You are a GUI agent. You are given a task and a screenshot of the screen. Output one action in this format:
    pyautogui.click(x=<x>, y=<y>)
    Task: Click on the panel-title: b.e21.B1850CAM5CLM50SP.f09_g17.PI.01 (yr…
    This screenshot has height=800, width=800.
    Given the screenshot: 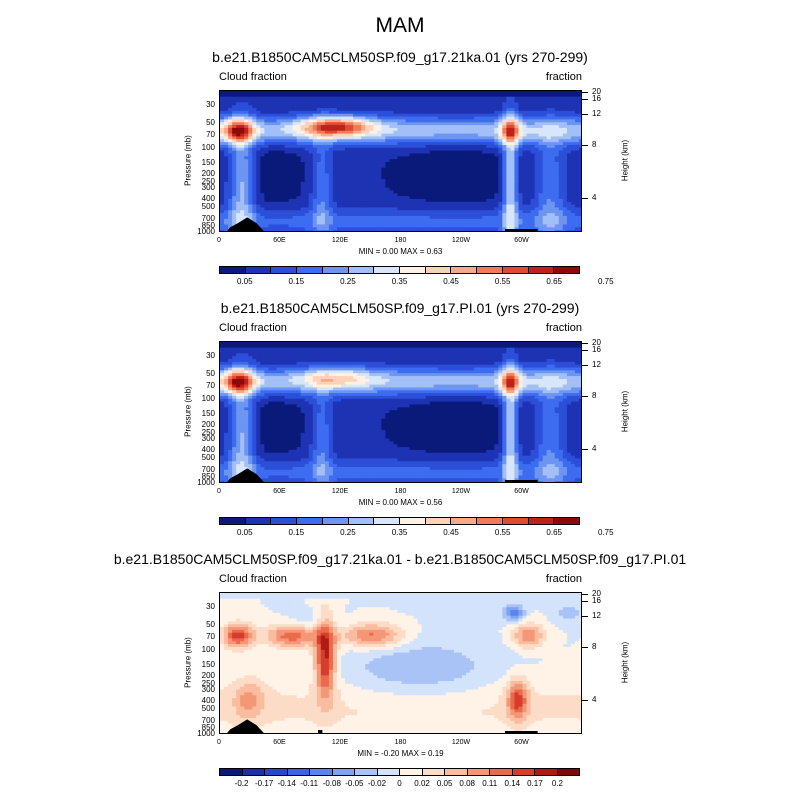 What is the action you would take?
    pyautogui.click(x=400, y=308)
    